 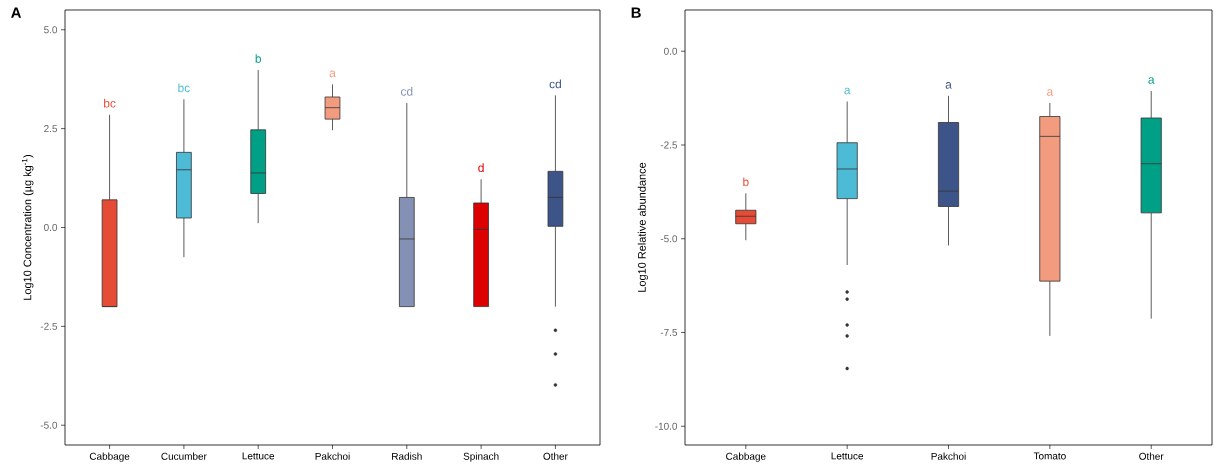 I want to click on y-tick-label: 5.0, so click(x=51, y=30).